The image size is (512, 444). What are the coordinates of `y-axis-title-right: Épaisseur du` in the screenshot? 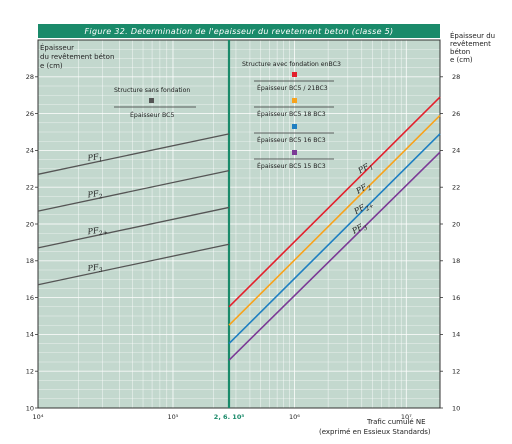 It's located at (472, 35).